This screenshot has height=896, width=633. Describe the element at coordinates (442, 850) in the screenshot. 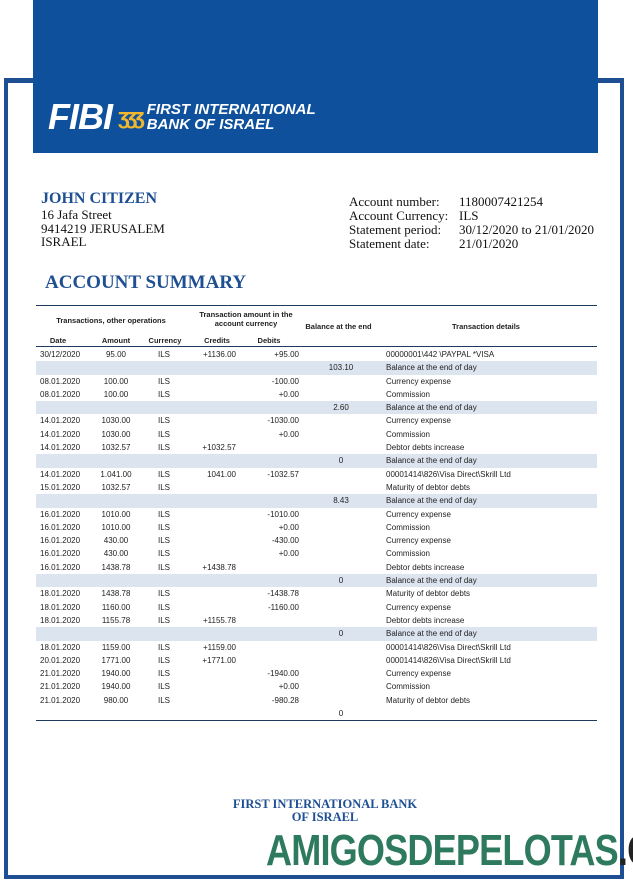

I see `watermark-main: AMIGOSDEPELOTAS` at that location.